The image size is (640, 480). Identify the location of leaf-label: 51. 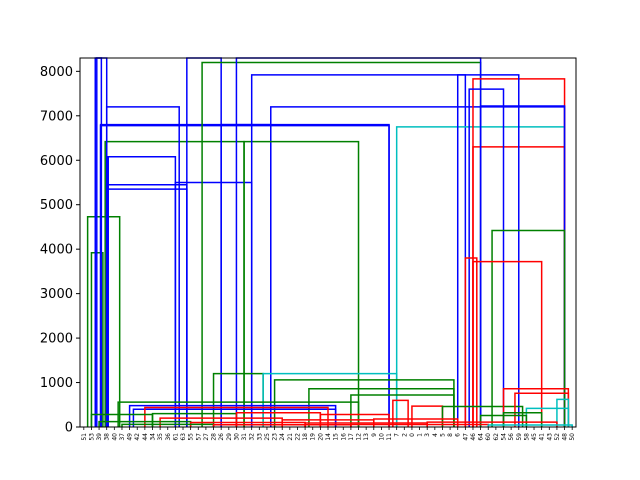
(84, 437).